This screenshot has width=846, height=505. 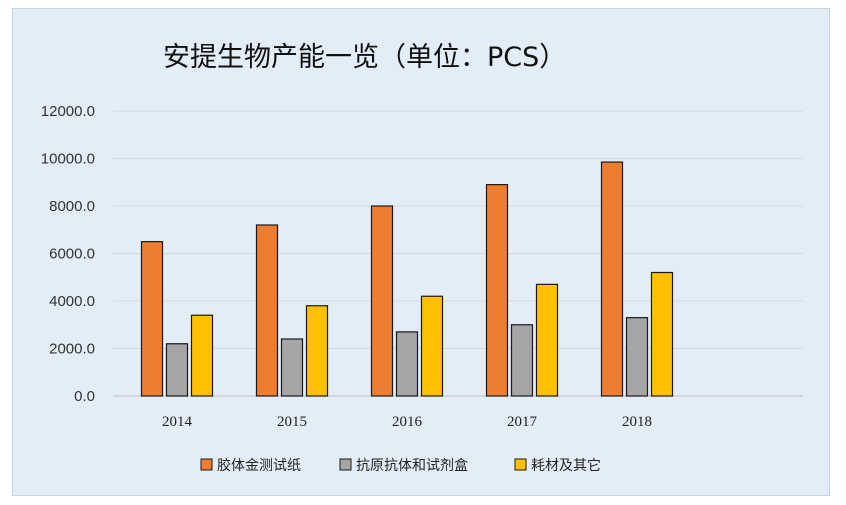 I want to click on y-tick-label: 6000.0, so click(x=72, y=254).